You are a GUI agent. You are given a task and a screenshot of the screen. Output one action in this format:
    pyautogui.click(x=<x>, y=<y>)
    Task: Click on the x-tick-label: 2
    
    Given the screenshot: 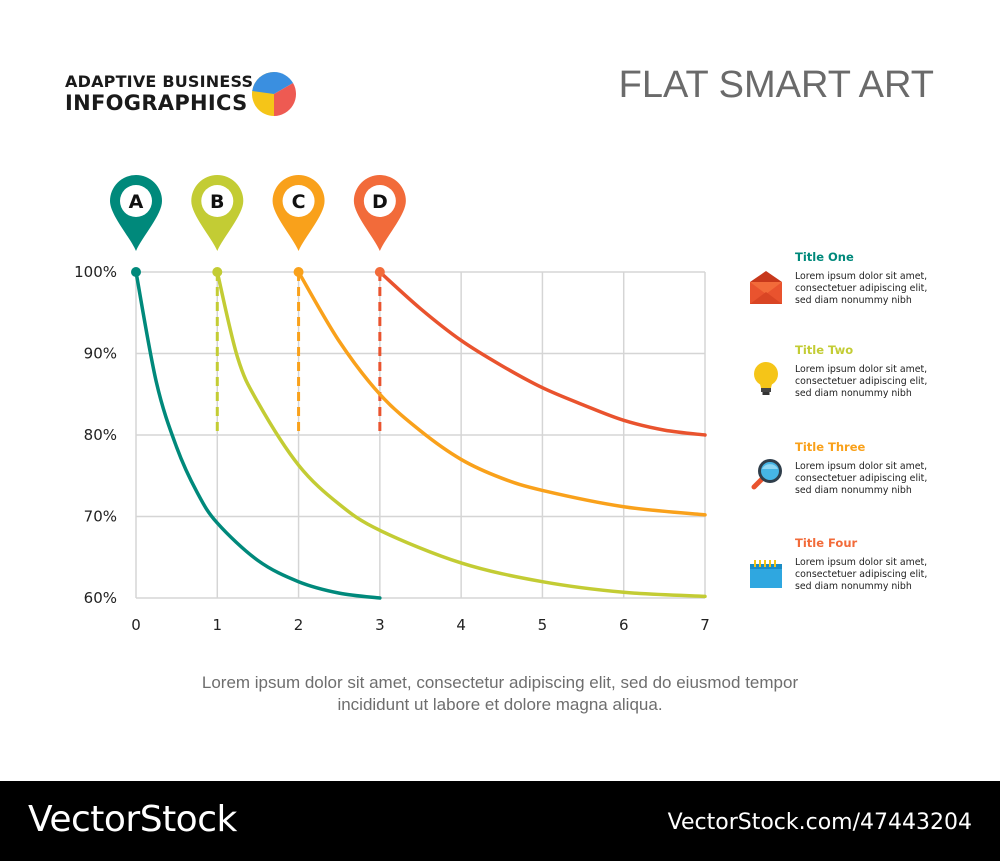 What is the action you would take?
    pyautogui.click(x=299, y=625)
    